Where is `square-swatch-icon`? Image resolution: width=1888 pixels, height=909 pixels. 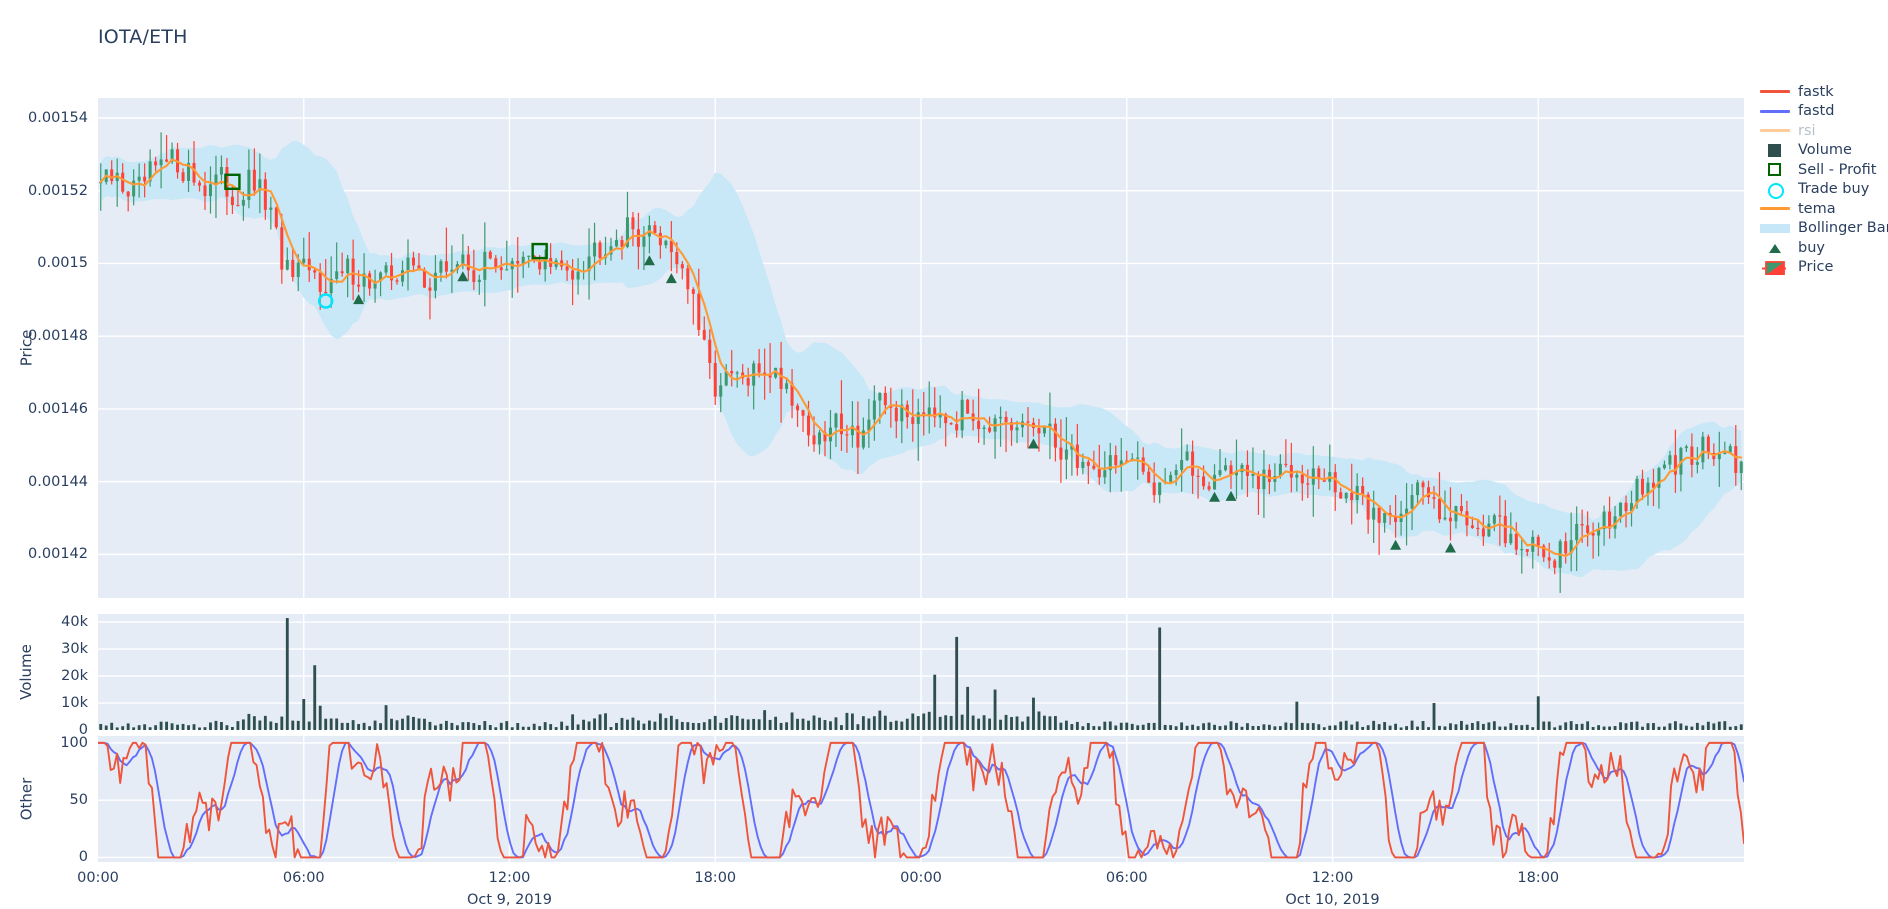
square-swatch-icon is located at coordinates (1775, 150).